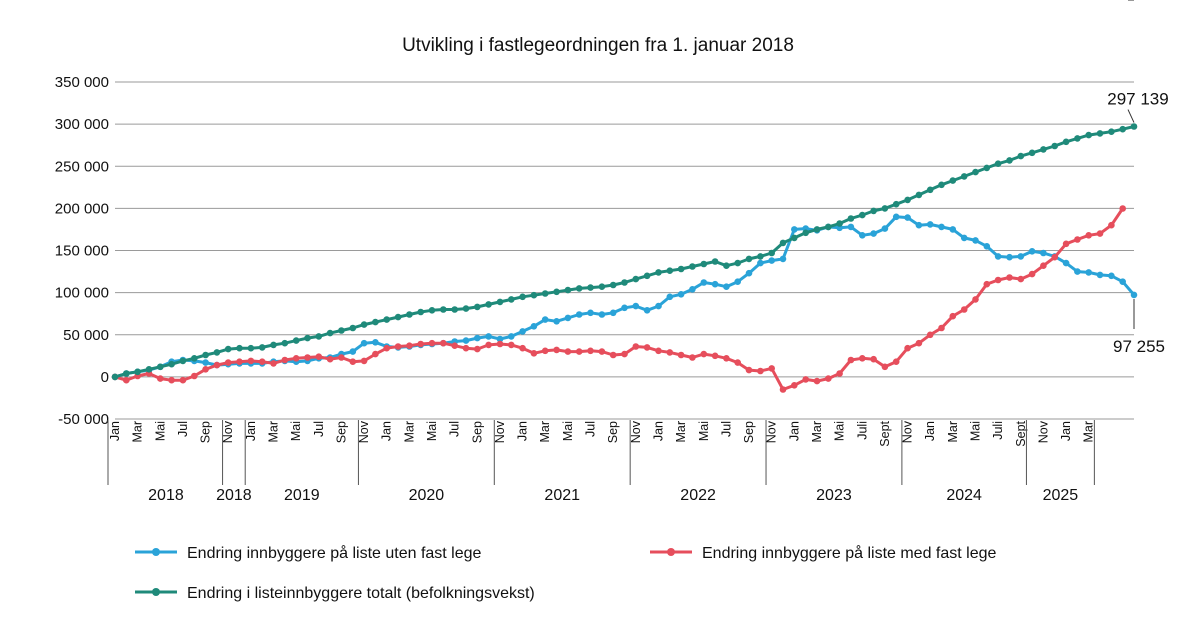 Image resolution: width=1200 pixels, height=639 pixels. What do you see at coordinates (427, 495) in the screenshot?
I see `year-label: 2020` at bounding box center [427, 495].